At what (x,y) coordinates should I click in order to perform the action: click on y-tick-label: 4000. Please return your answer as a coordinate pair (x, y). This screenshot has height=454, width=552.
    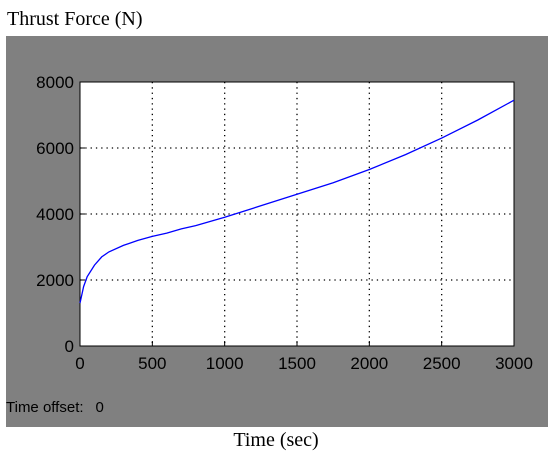
    Looking at the image, I should click on (55, 214).